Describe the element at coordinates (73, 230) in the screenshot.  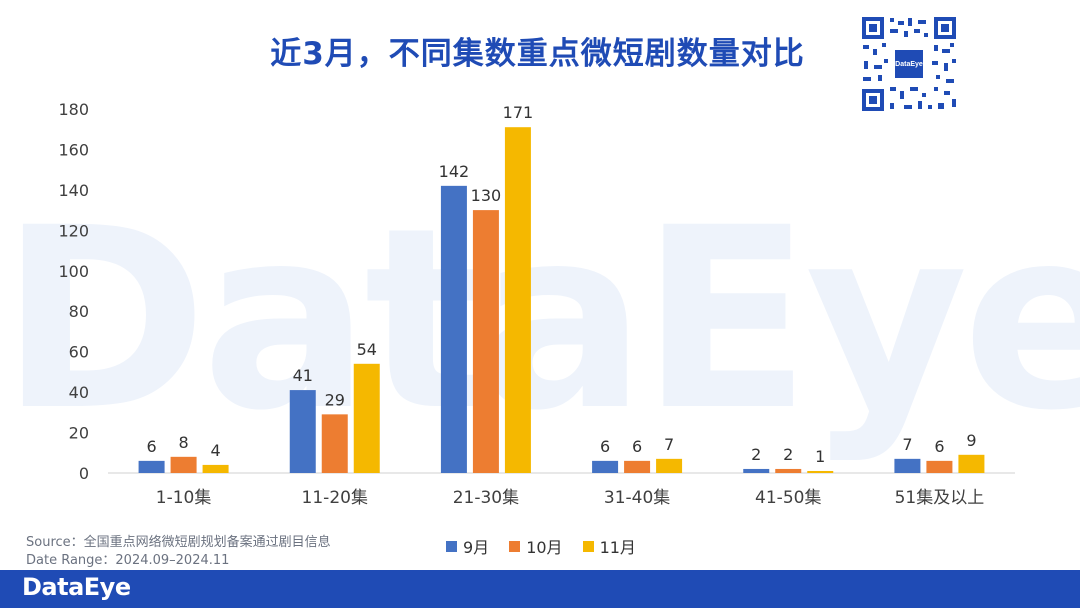
I see `y-tick-label: 120` at that location.